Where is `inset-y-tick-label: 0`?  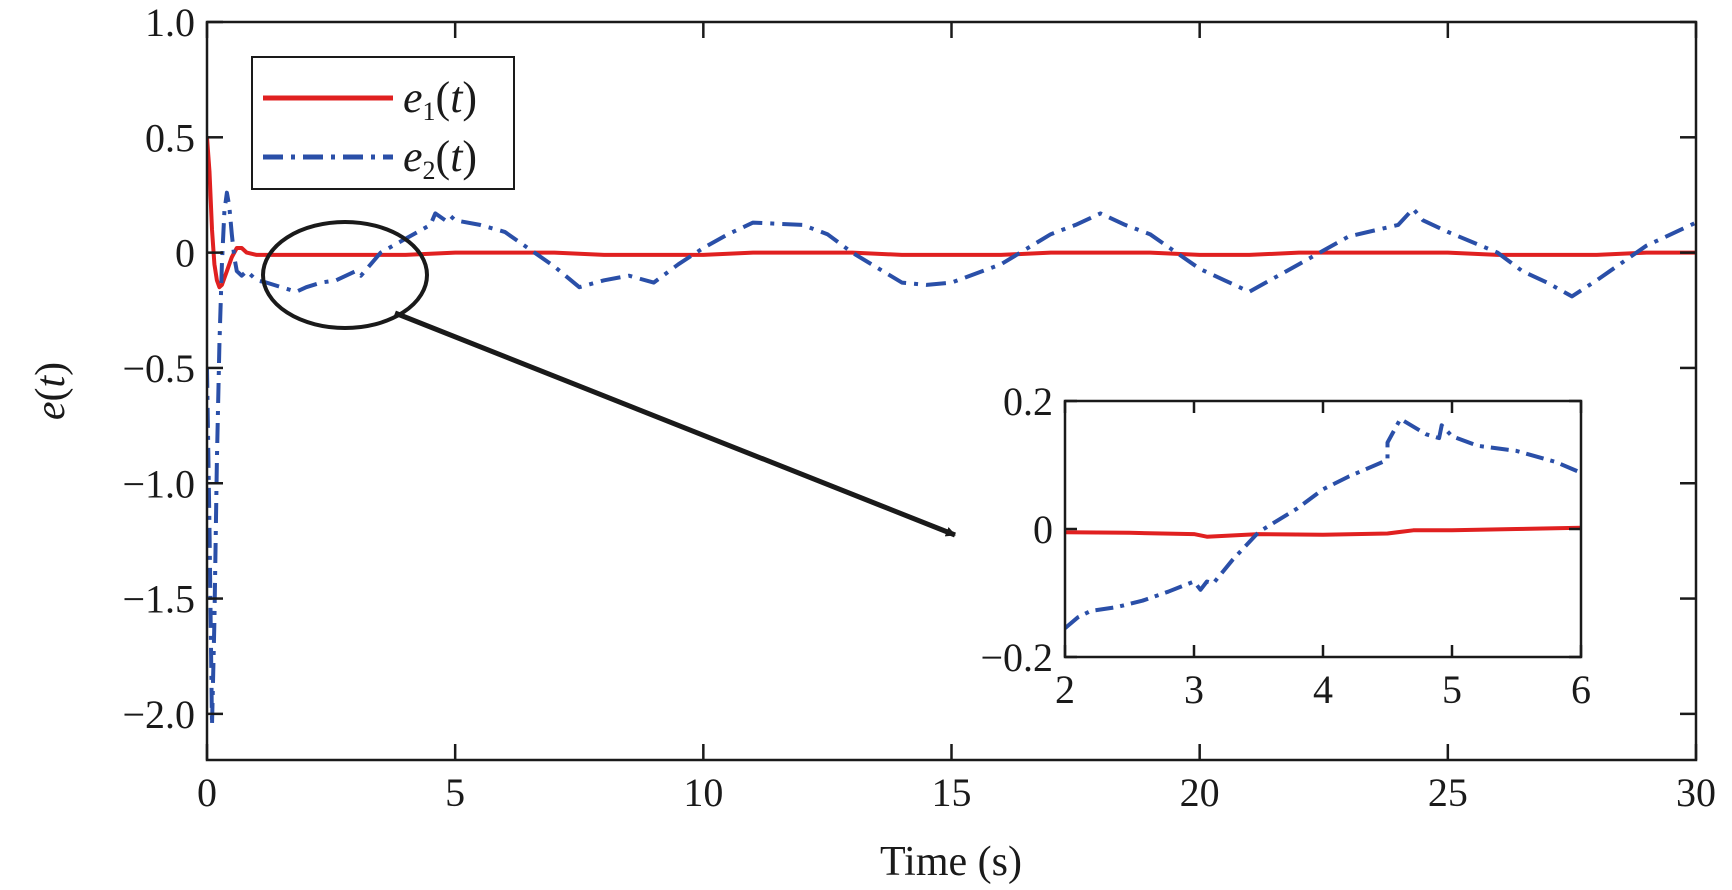
inset-y-tick-label: 0 is located at coordinates (1043, 529).